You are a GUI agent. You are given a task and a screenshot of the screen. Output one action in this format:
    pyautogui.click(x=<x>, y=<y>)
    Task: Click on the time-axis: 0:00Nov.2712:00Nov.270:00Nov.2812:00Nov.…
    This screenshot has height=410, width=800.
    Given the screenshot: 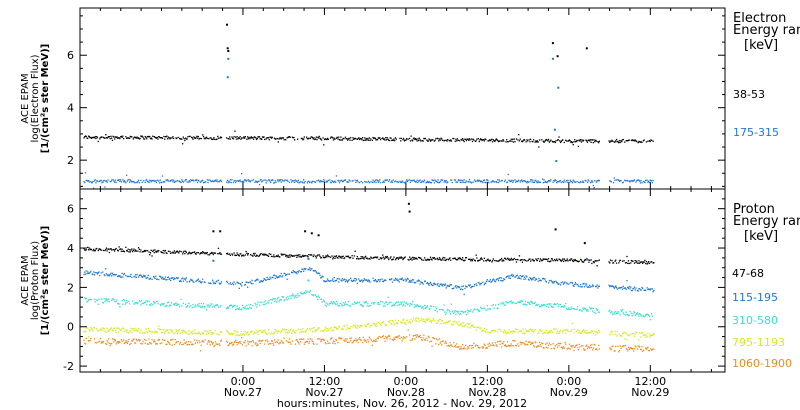 What is the action you would take?
    pyautogui.click(x=446, y=392)
    